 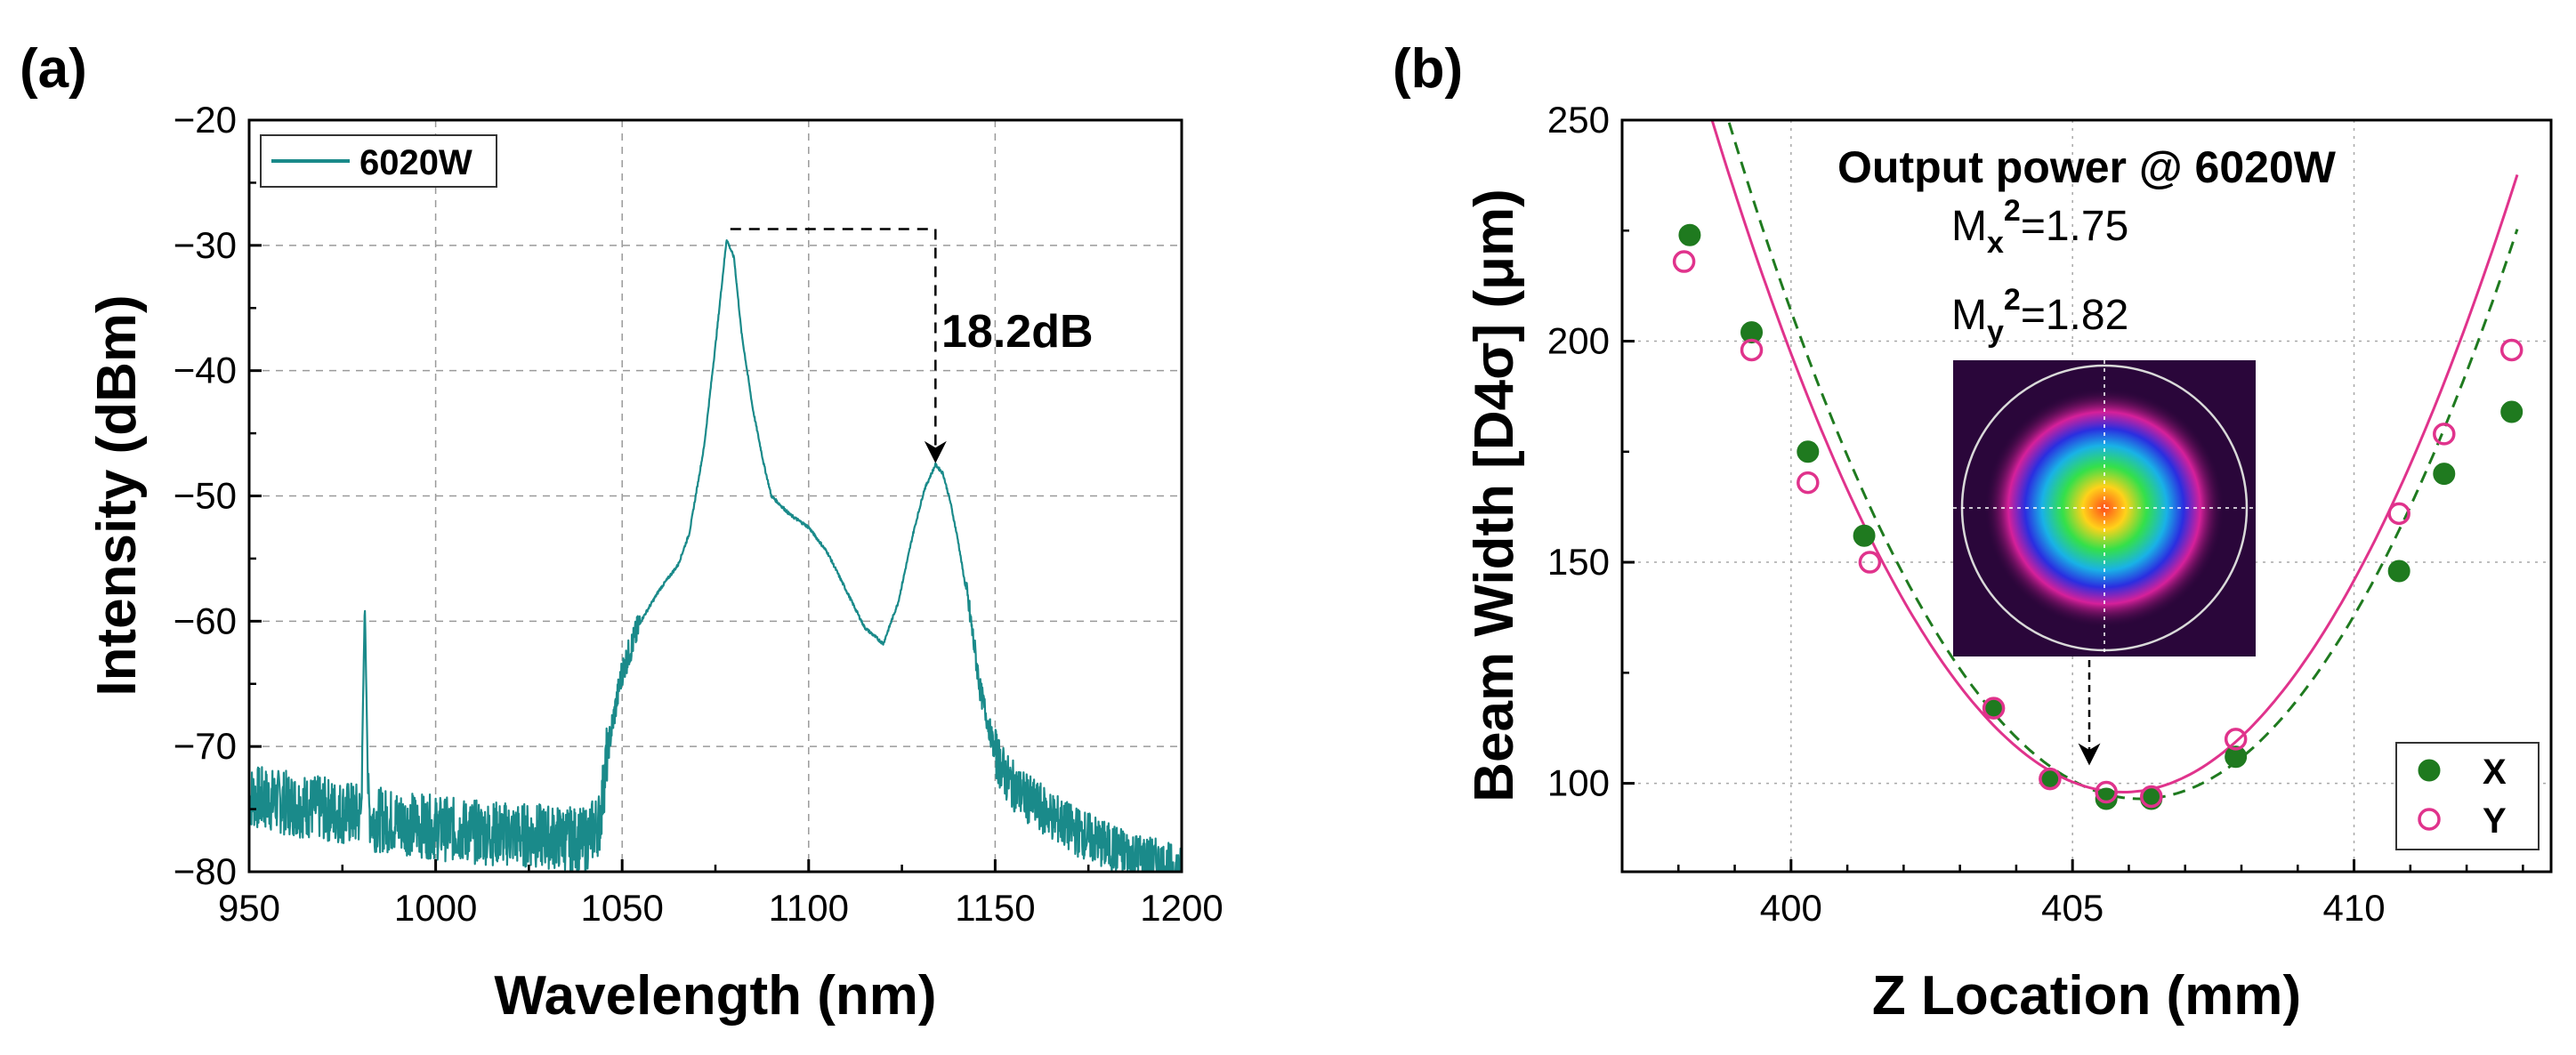 What do you see at coordinates (205, 245) in the screenshot?
I see `y-tick-label: −30` at bounding box center [205, 245].